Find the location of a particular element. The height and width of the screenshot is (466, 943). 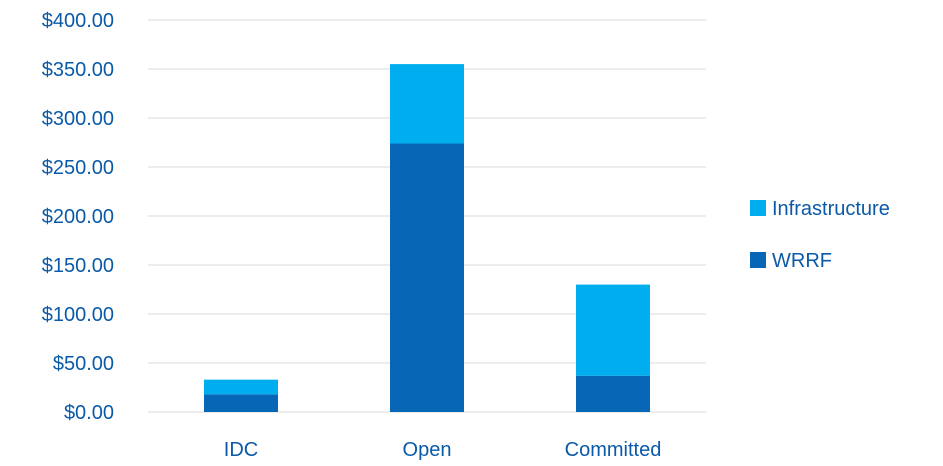

legend: Infrastructure WRRF is located at coordinates (820, 235).